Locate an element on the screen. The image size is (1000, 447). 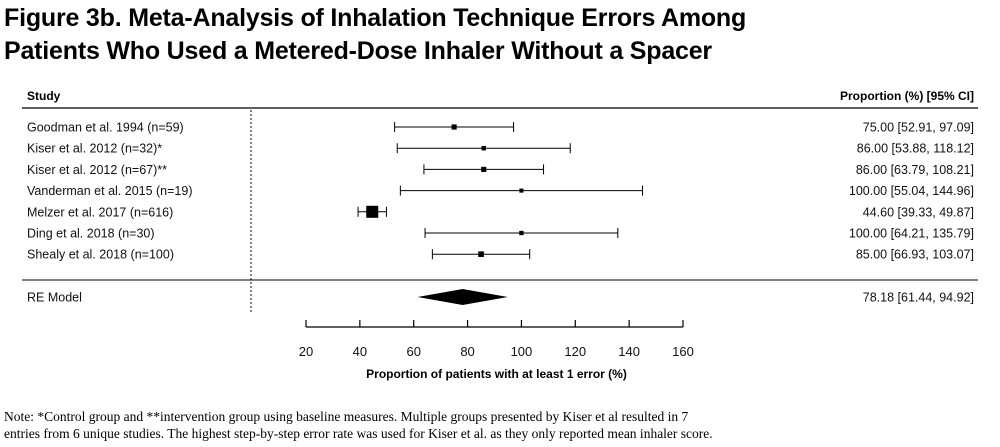
ci-text: 100.00 [64.21, 135.79] is located at coordinates (911, 234).